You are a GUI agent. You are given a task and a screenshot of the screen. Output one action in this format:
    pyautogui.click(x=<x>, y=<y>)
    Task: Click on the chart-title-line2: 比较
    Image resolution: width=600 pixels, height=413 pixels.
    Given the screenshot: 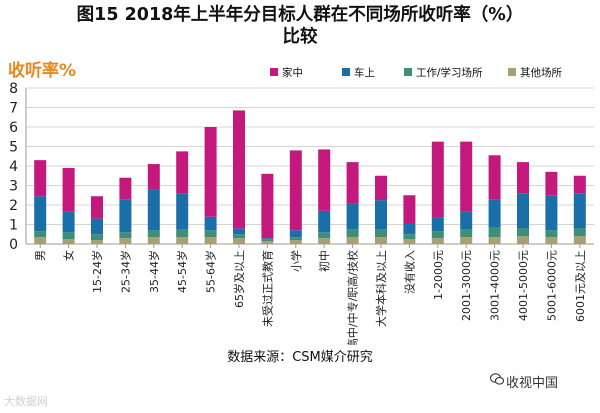 What is the action you would take?
    pyautogui.click(x=300, y=37)
    